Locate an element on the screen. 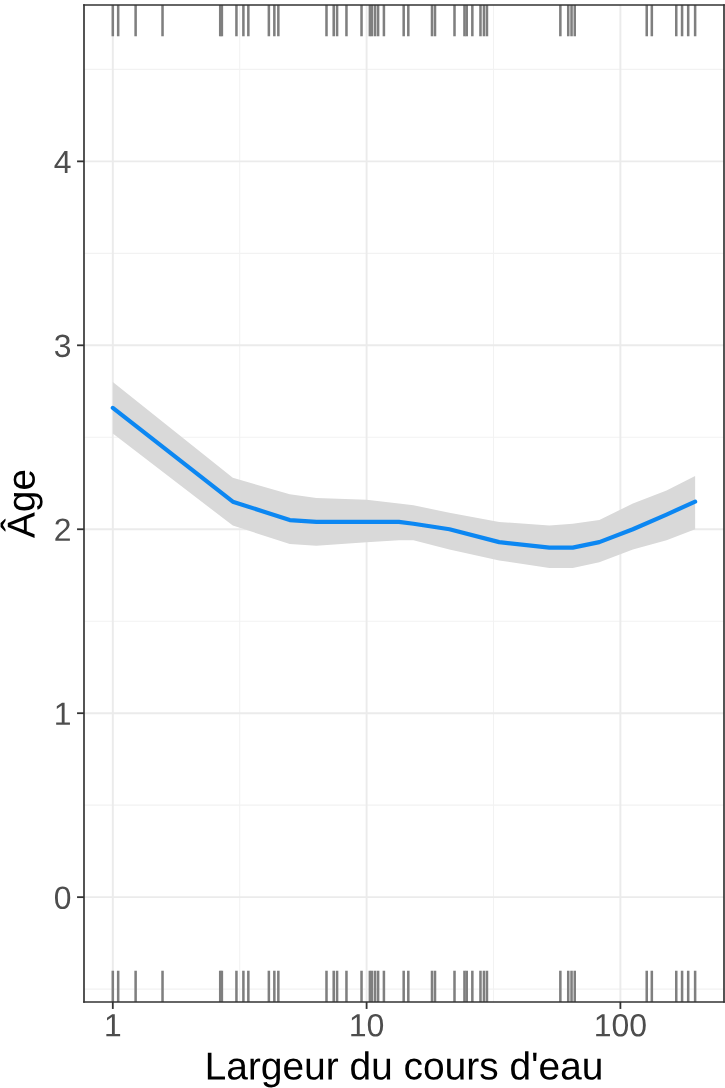  x-tick-label: 10 is located at coordinates (367, 1025).